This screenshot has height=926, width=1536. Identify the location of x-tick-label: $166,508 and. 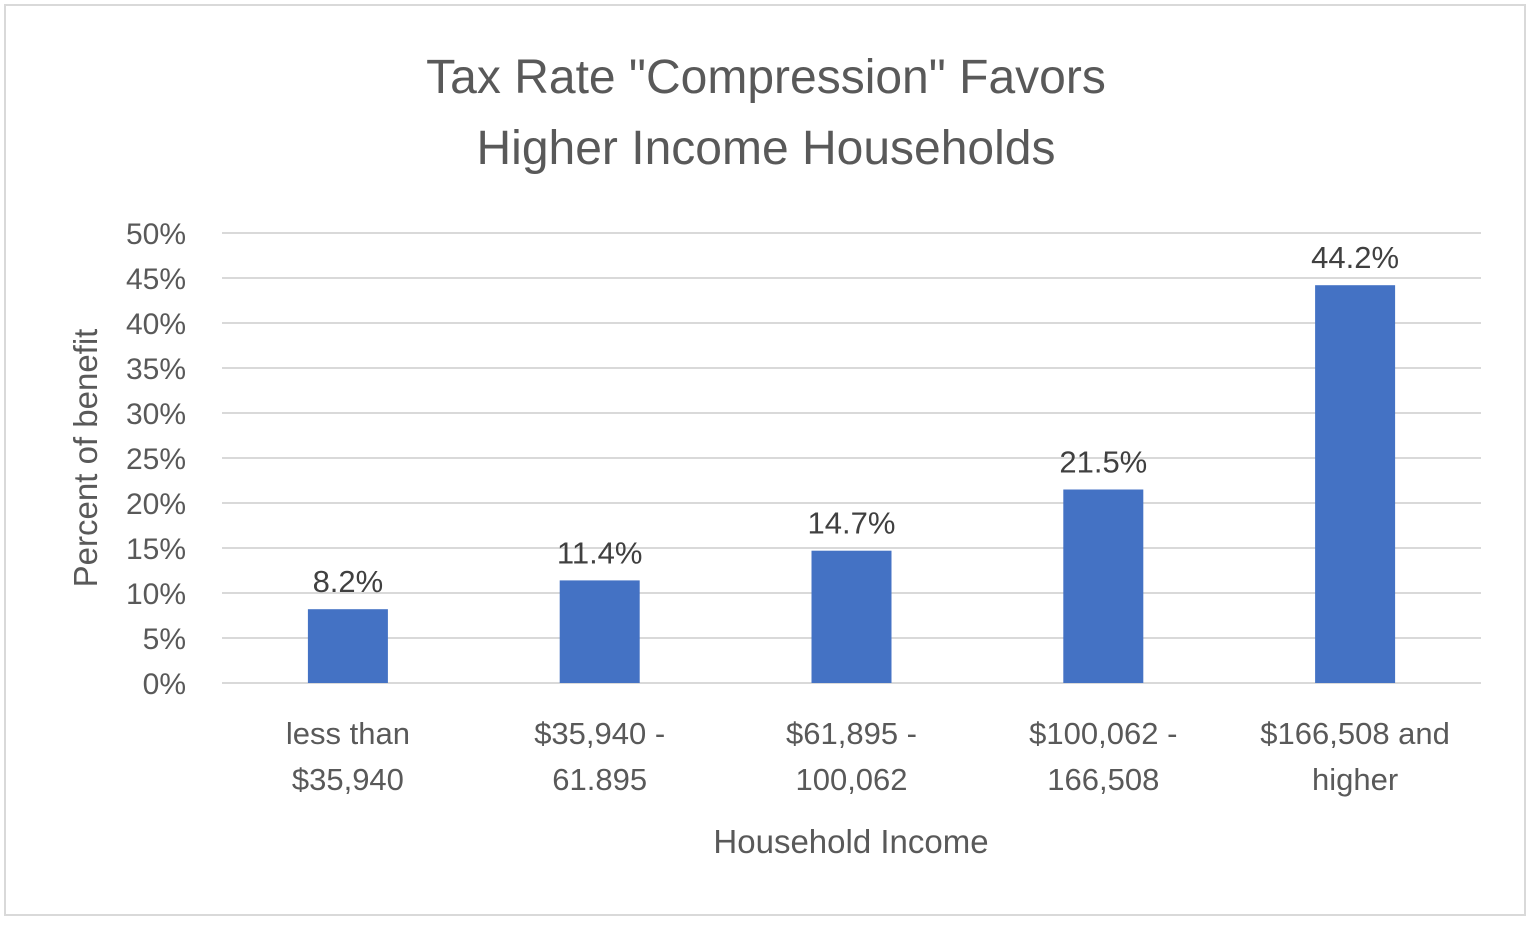
(1355, 733).